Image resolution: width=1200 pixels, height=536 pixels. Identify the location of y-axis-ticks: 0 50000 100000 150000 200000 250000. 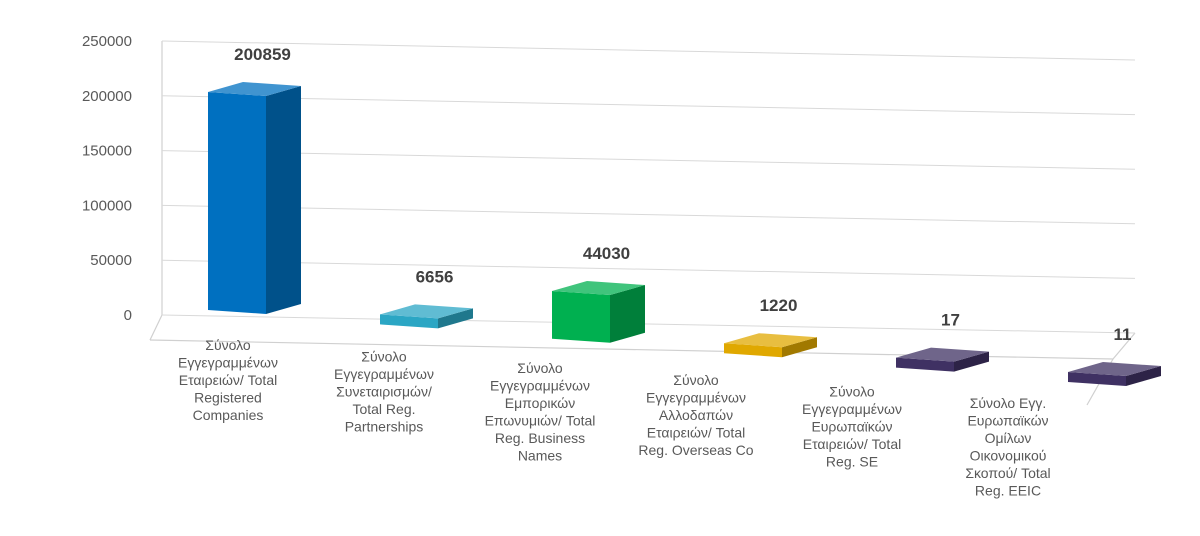
(107, 178).